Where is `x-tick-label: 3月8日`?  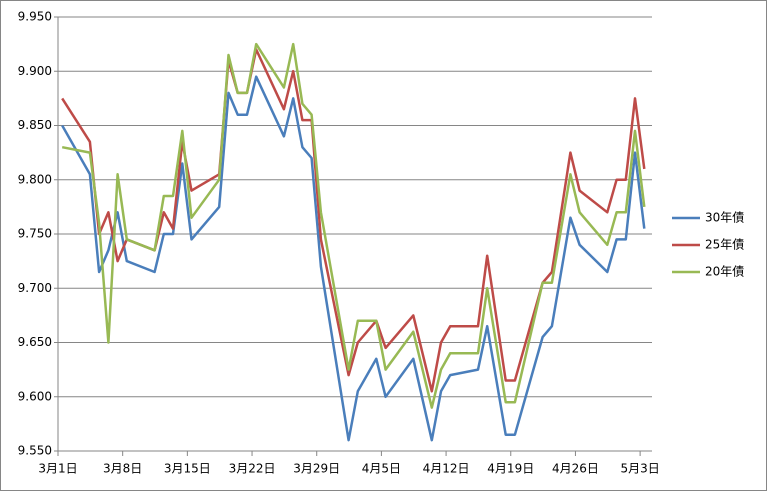
x-tick-label: 3月8日 is located at coordinates (122, 469).